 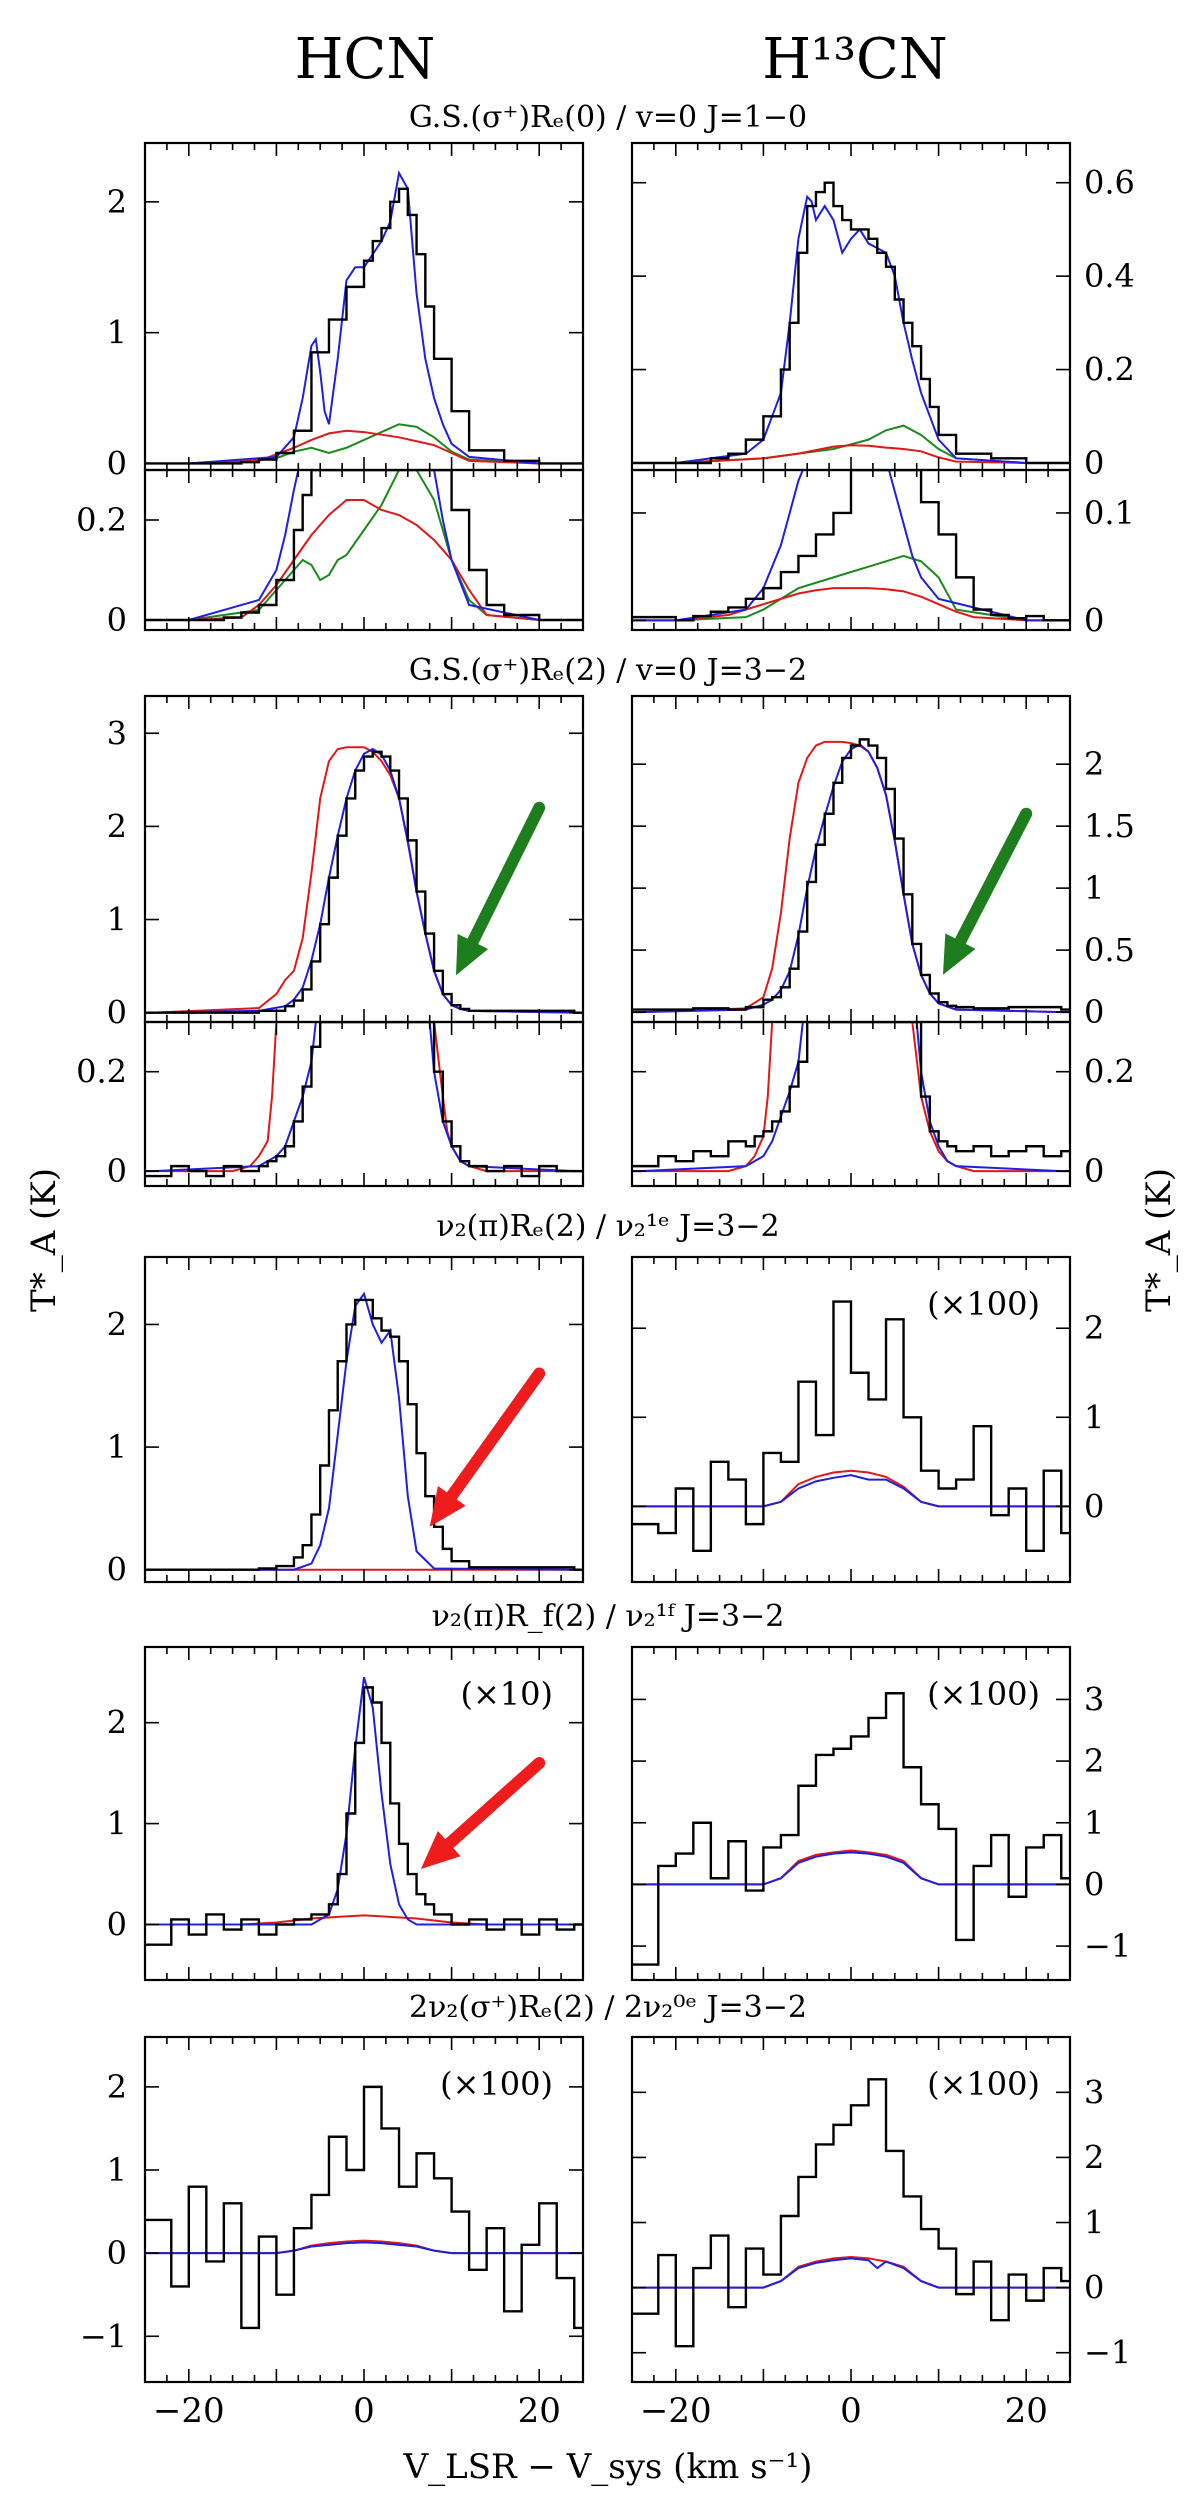 What do you see at coordinates (993, 877) in the screenshot?
I see `arrow-green-shaft` at bounding box center [993, 877].